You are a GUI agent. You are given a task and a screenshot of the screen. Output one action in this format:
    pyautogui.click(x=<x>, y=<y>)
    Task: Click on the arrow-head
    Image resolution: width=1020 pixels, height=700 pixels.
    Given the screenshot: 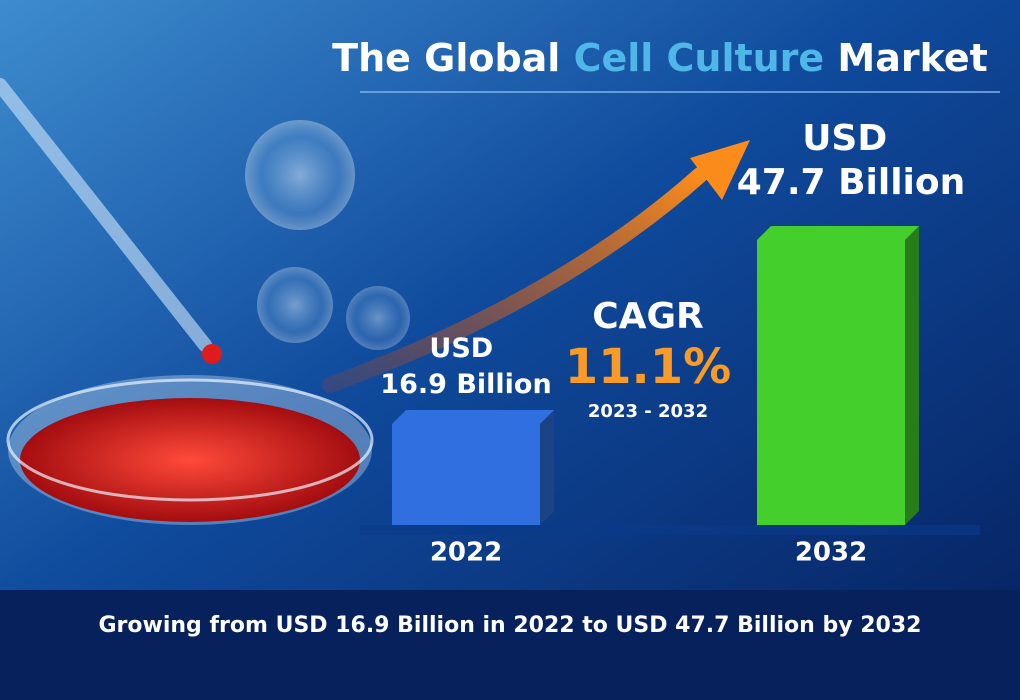 What is the action you would take?
    pyautogui.click(x=720, y=170)
    